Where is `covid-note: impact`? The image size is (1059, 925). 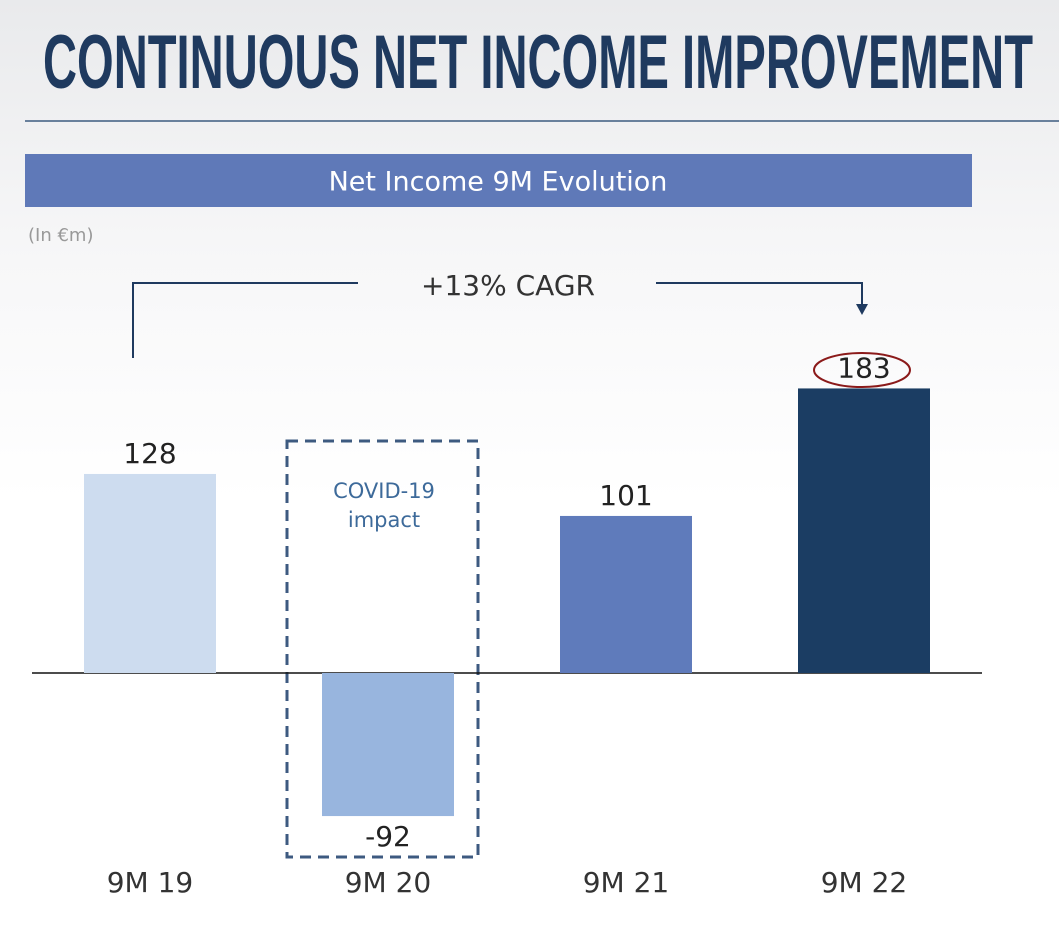 covid-note: impact is located at coordinates (384, 520).